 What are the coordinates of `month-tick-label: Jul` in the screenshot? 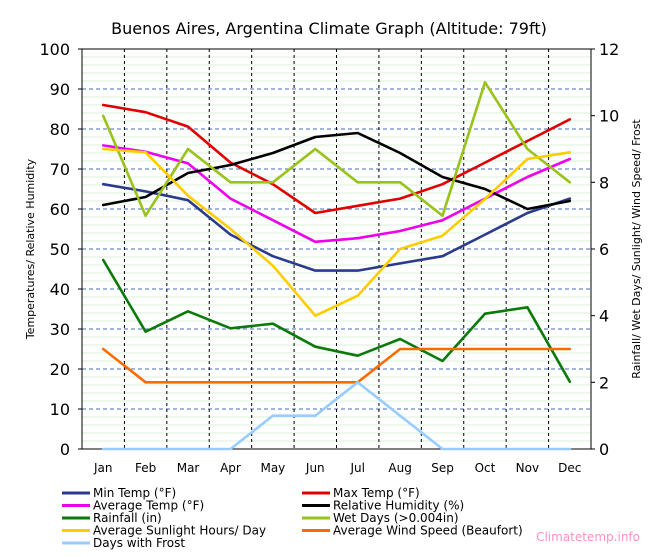 It's located at (356, 468).